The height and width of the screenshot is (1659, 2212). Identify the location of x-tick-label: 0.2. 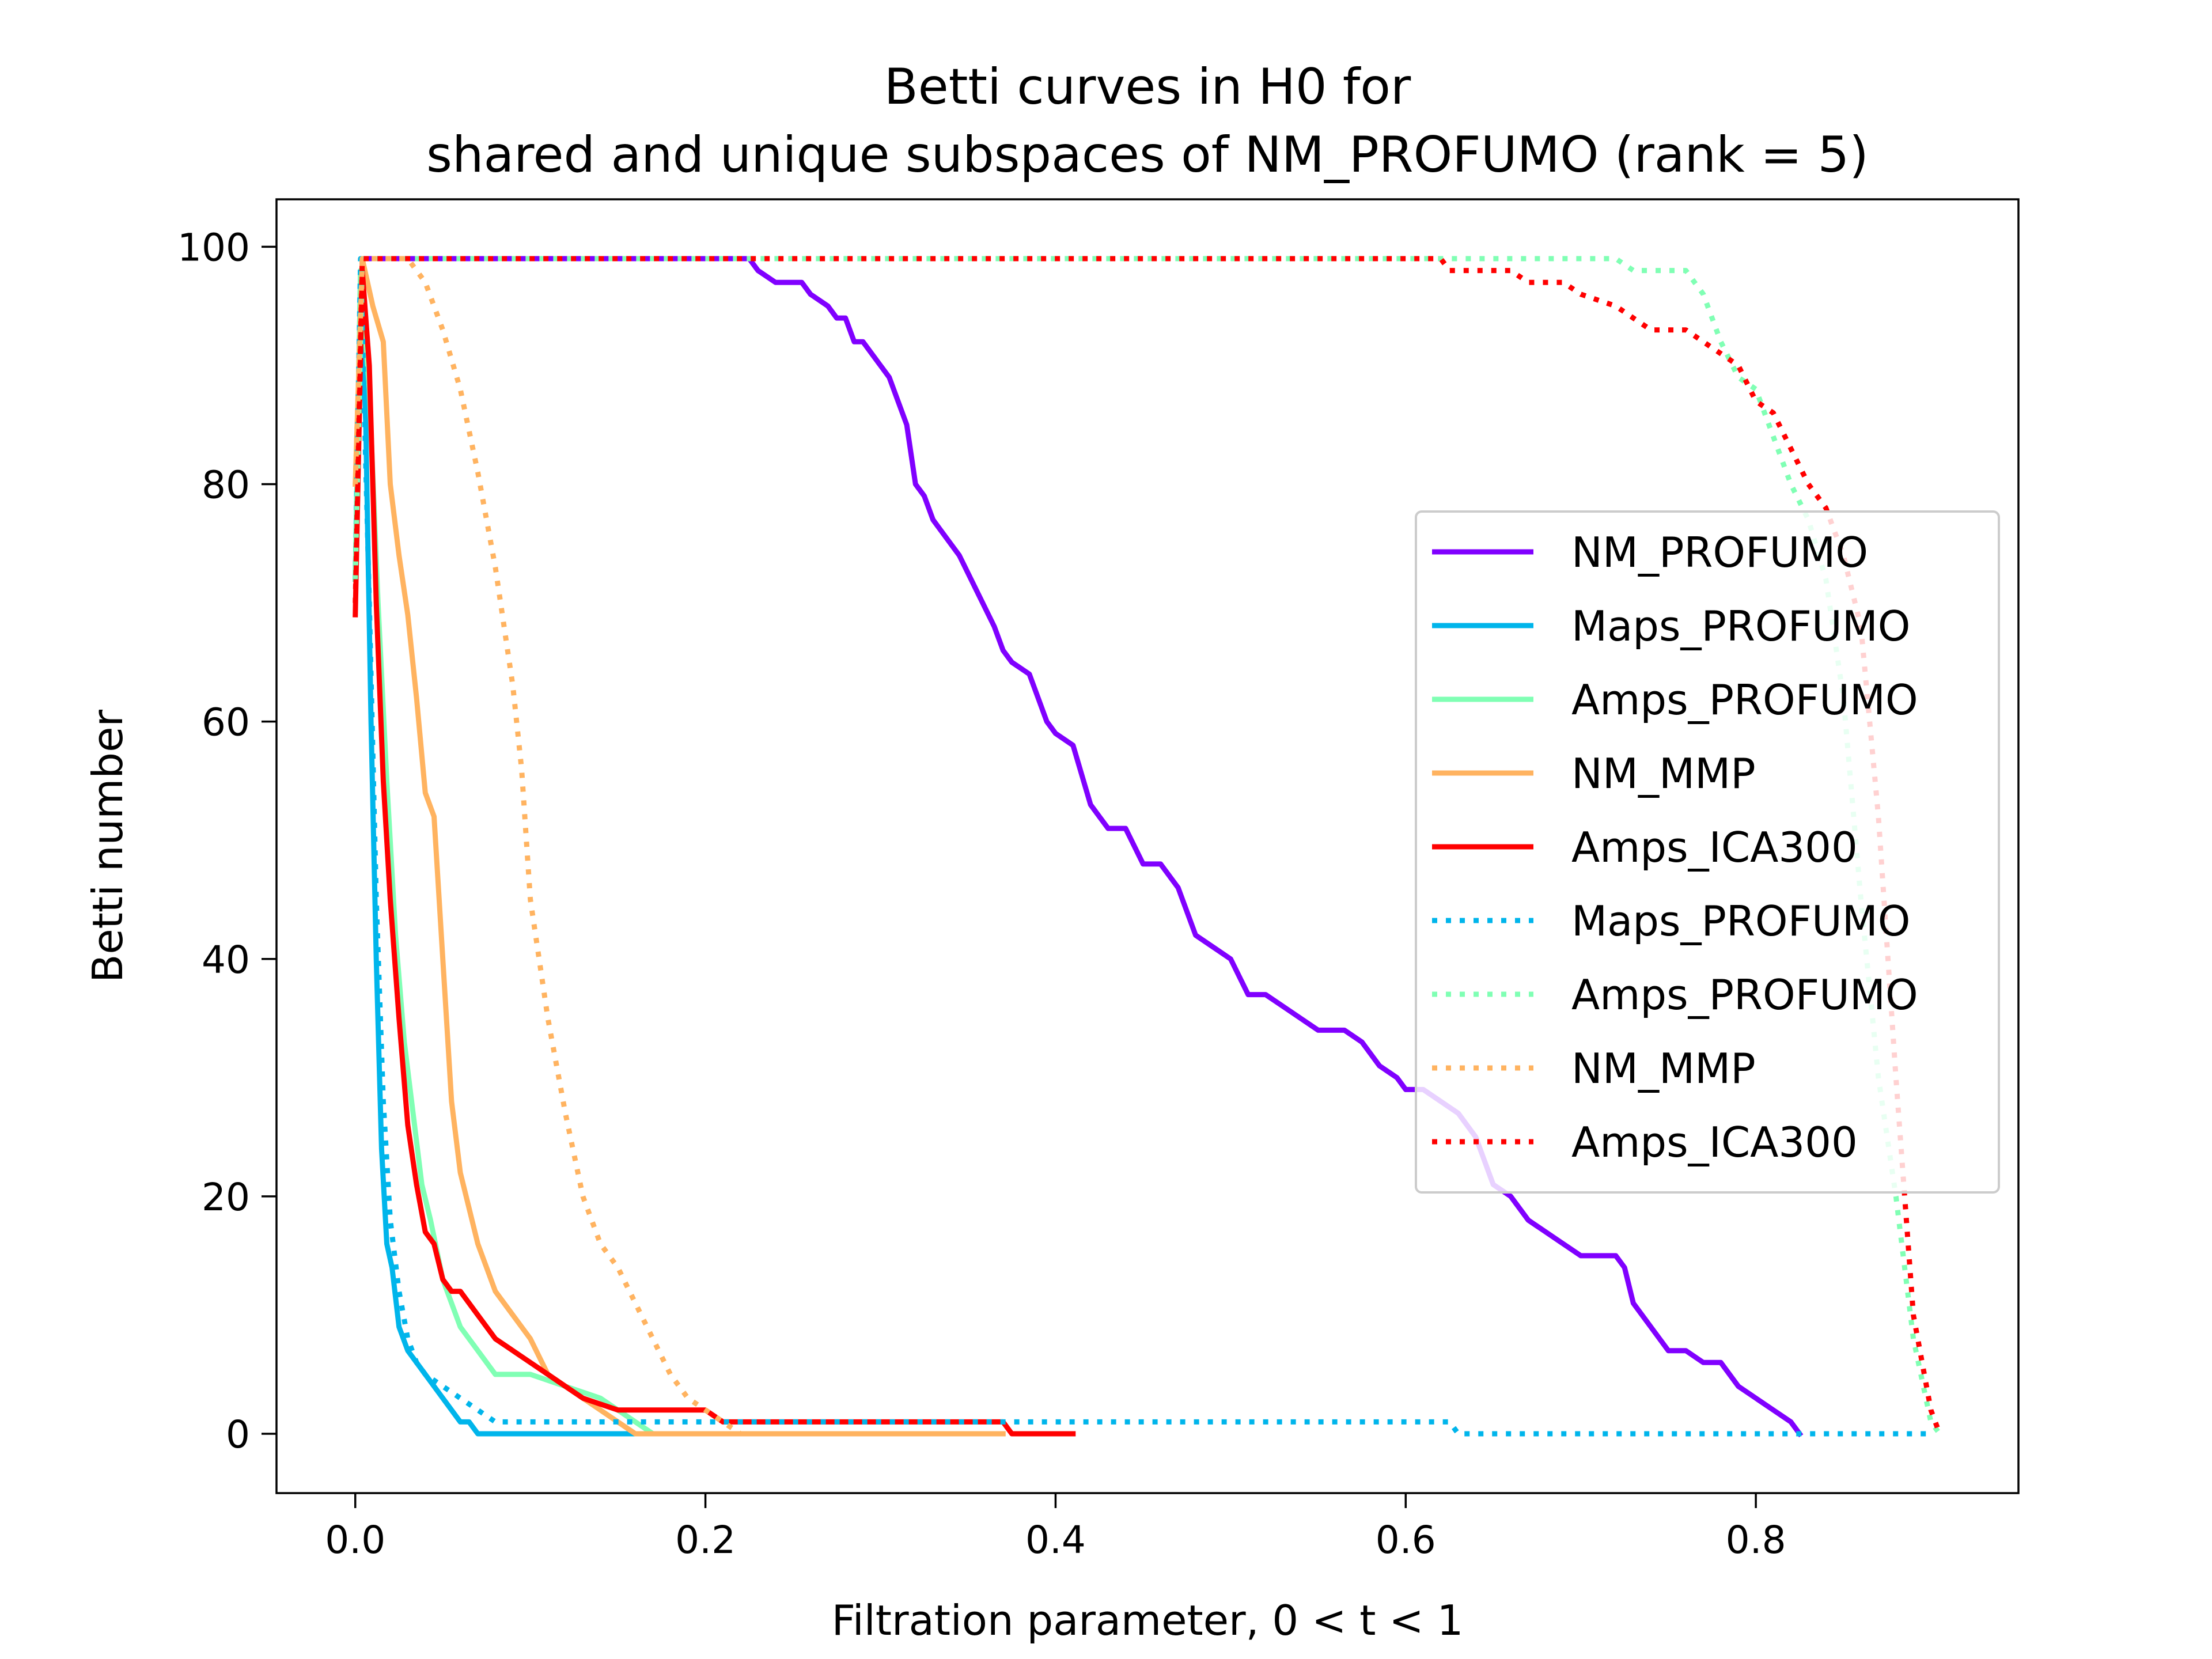
(705, 1540).